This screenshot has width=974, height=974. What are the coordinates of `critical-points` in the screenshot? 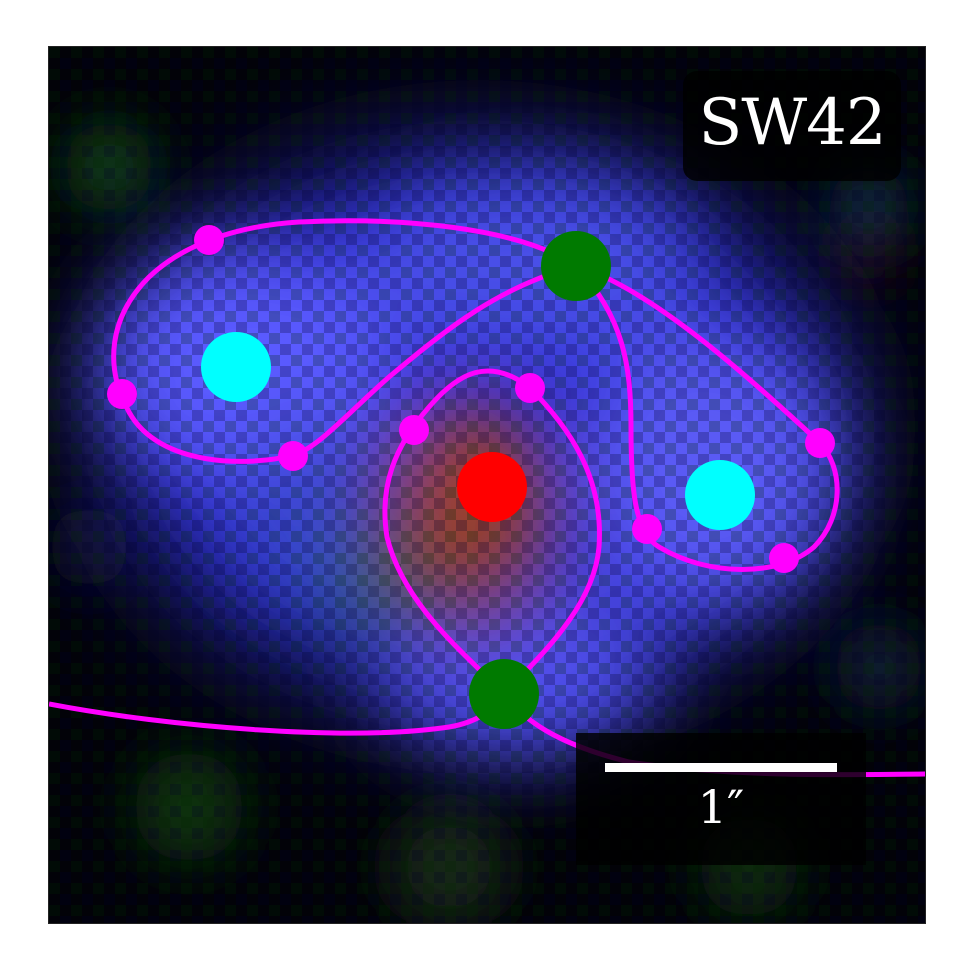 It's located at (540, 480).